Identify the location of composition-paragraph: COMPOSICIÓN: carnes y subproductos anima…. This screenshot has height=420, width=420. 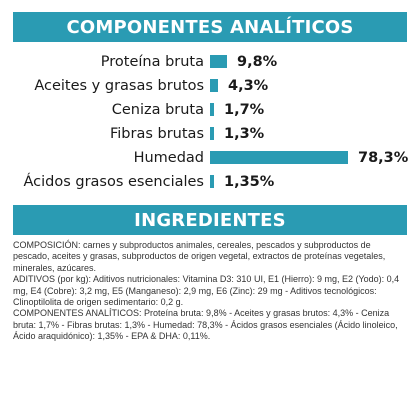
(199, 256).